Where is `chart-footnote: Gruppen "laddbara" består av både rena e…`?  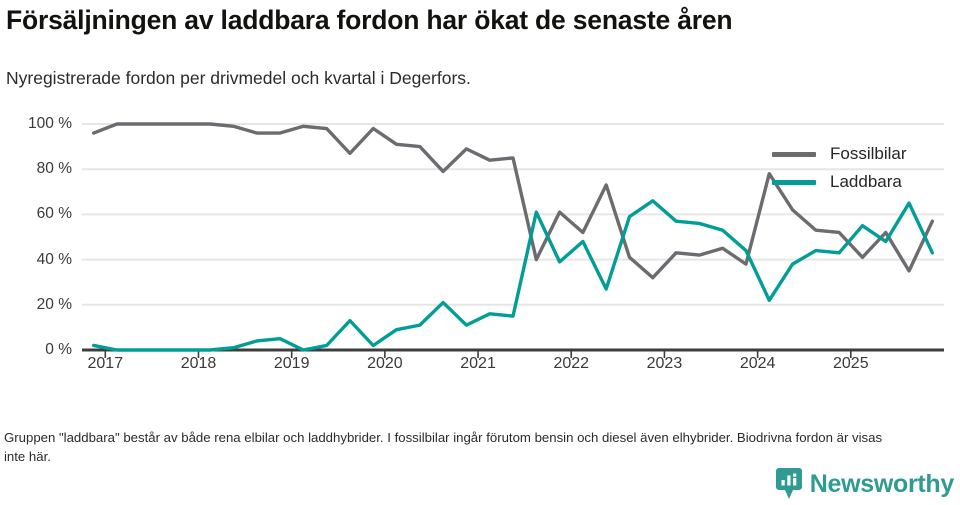 chart-footnote: Gruppen "laddbara" består av både rena e… is located at coordinates (443, 447).